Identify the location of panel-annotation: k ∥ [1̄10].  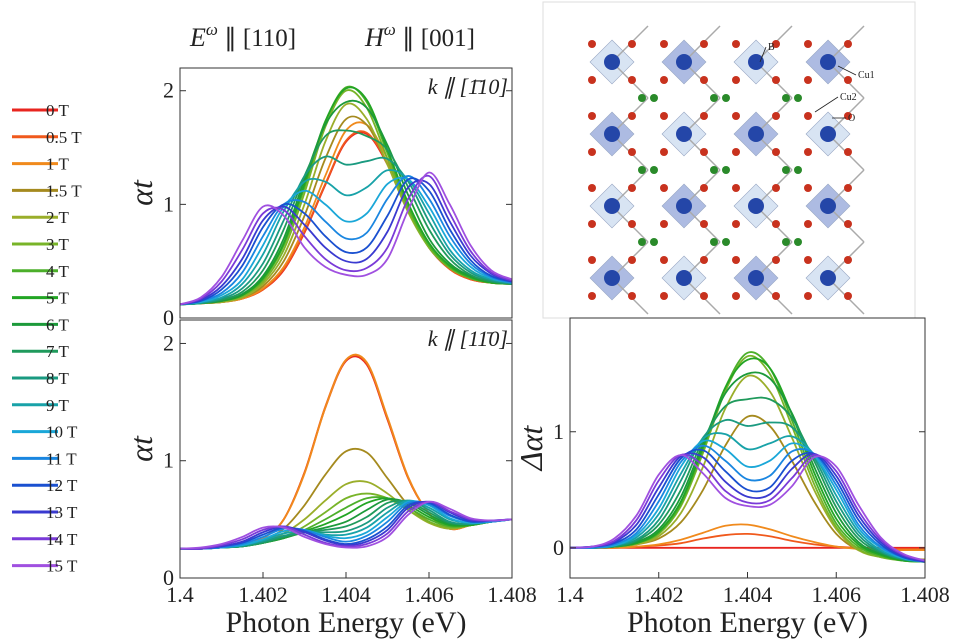
(468, 86).